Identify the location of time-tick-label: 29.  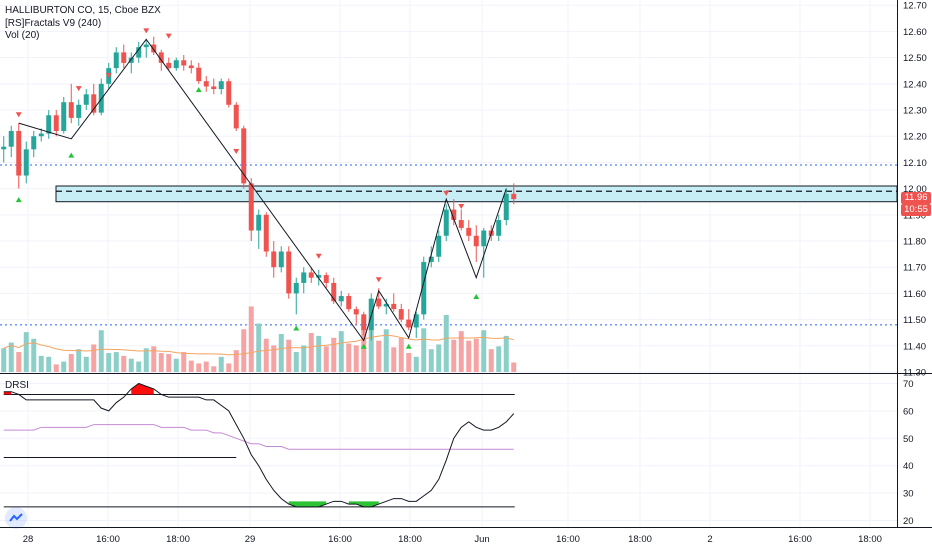
(250, 539).